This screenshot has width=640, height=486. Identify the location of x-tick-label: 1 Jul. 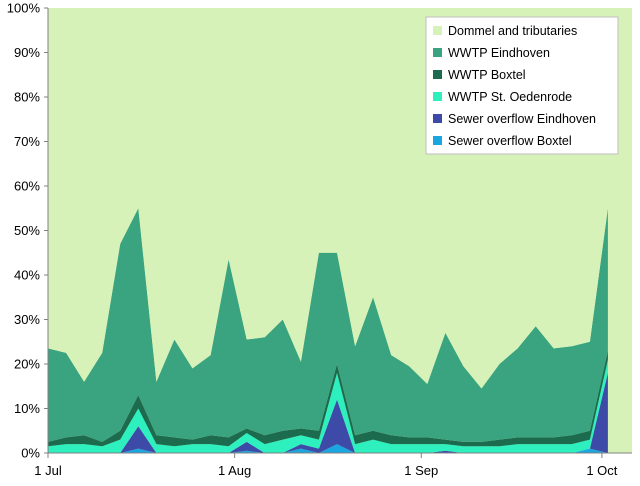
(48, 470).